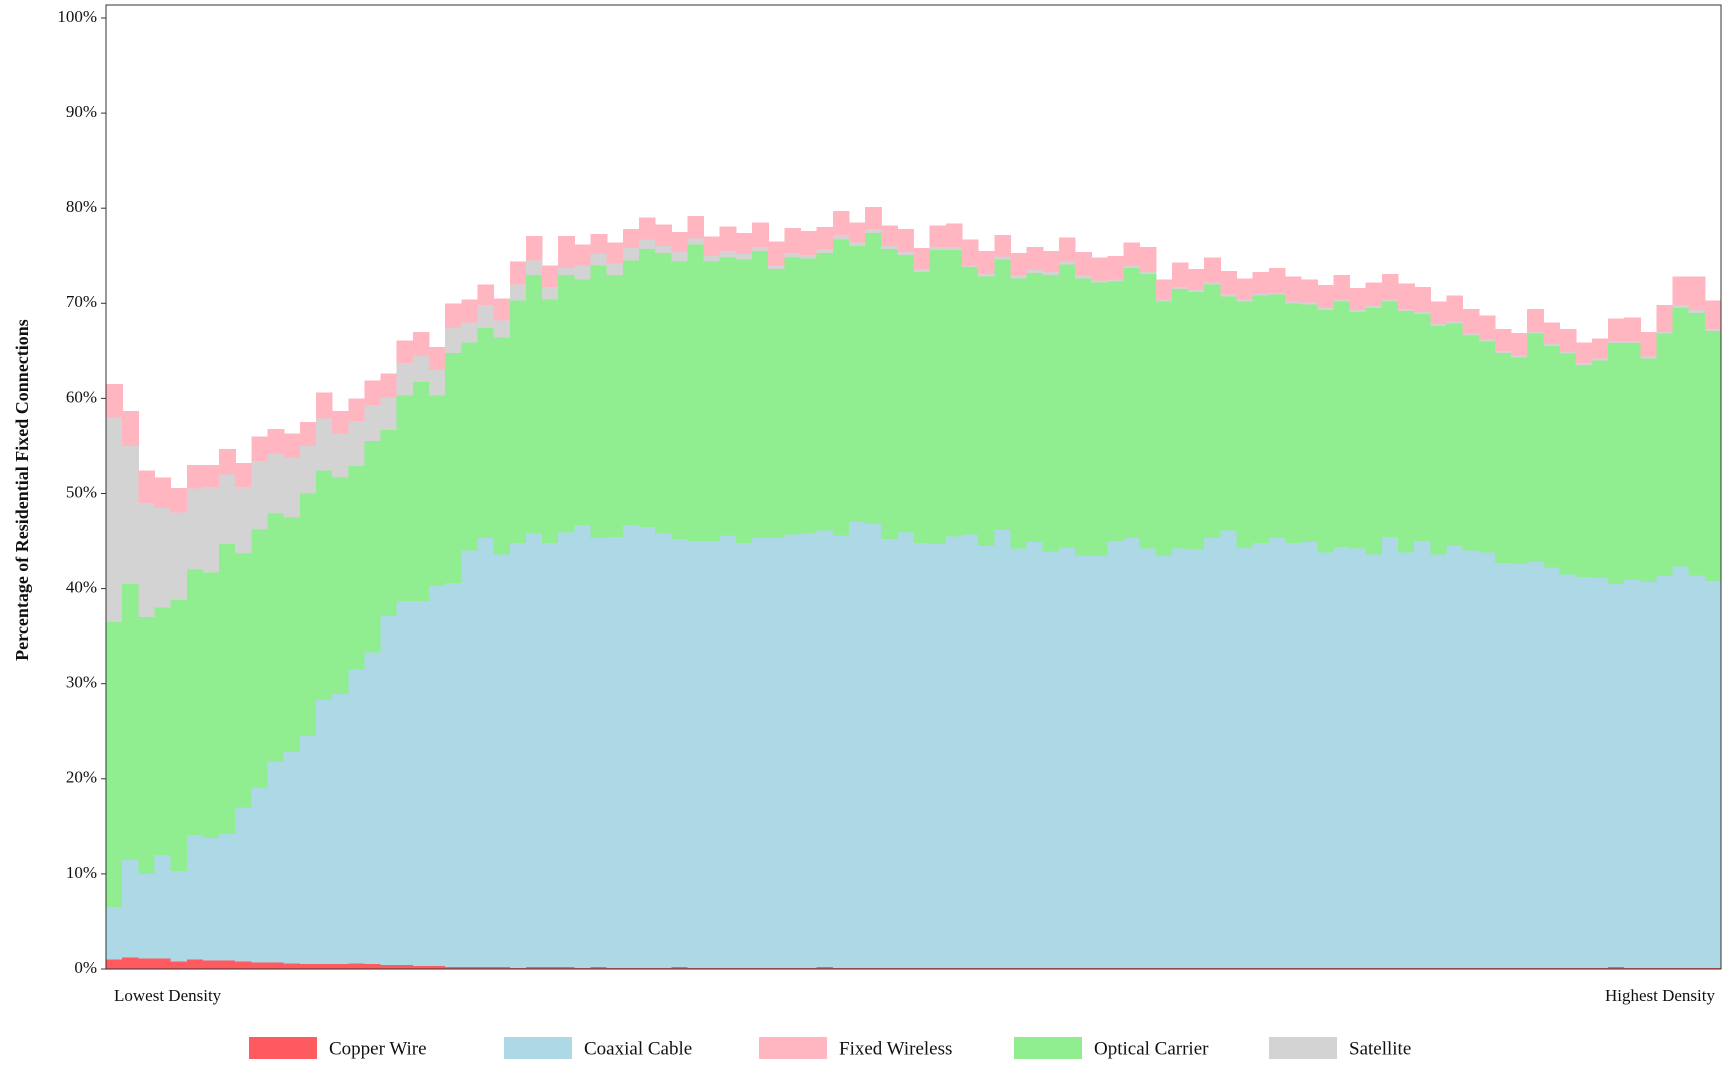 Image resolution: width=1724 pixels, height=1069 pixels. Describe the element at coordinates (168, 995) in the screenshot. I see `x-tick-label: Lowest Density` at that location.